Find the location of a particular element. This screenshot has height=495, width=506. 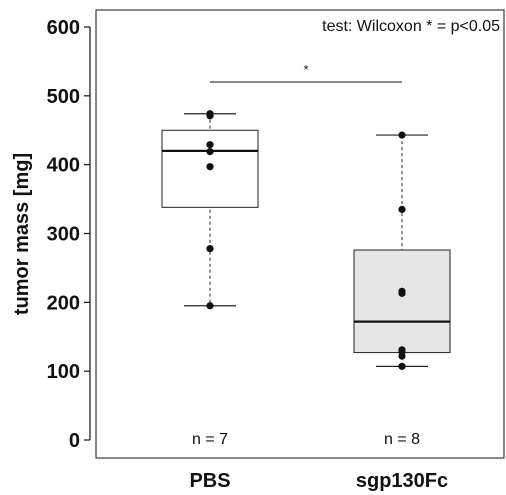

y-tick-label: 300 is located at coordinates (63, 235).